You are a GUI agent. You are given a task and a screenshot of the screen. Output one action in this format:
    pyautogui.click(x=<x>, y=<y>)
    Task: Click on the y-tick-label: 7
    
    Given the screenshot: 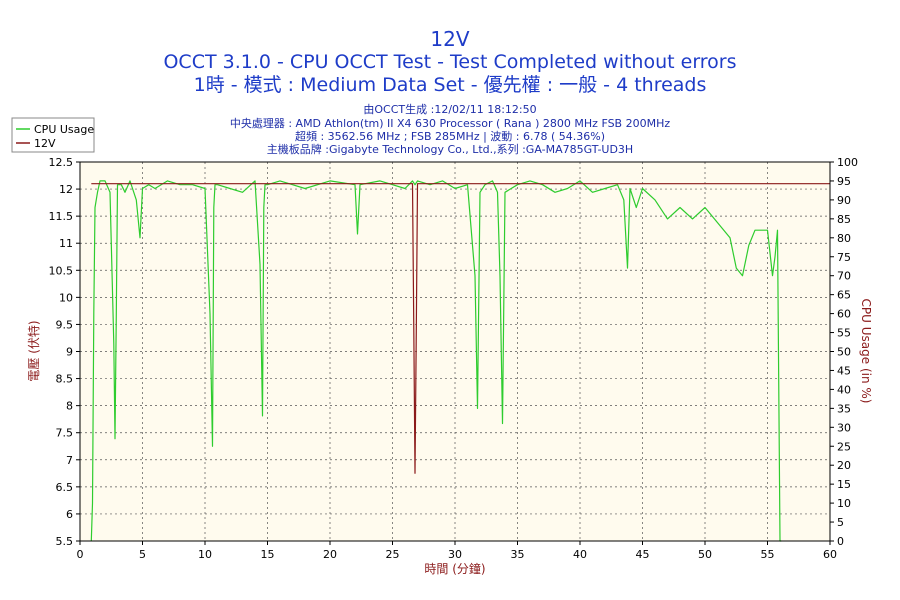 What is the action you would take?
    pyautogui.click(x=69, y=460)
    